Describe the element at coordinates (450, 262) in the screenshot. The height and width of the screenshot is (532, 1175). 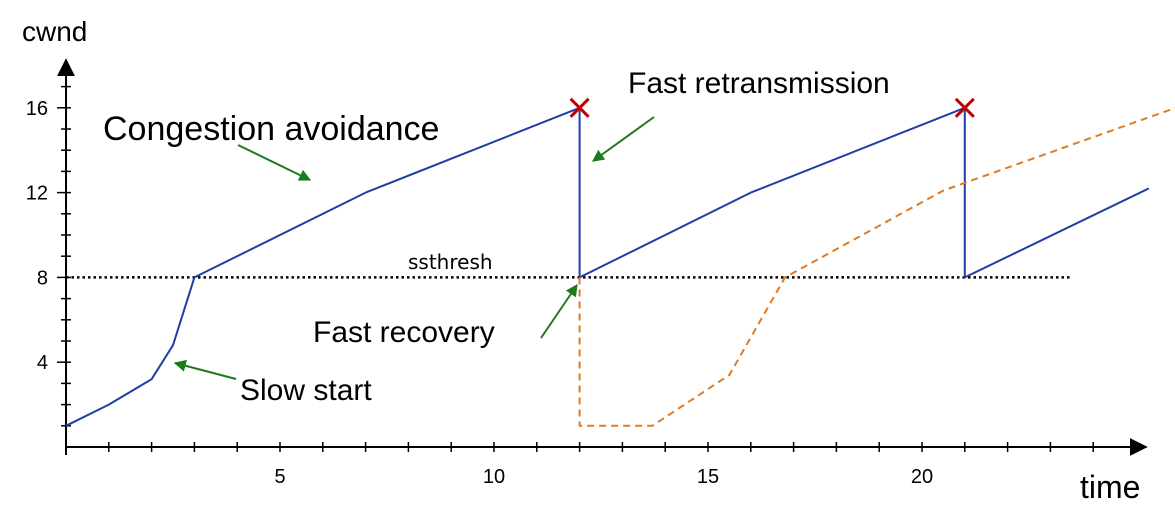
I see `ssthresh-label: ssthresh` at that location.